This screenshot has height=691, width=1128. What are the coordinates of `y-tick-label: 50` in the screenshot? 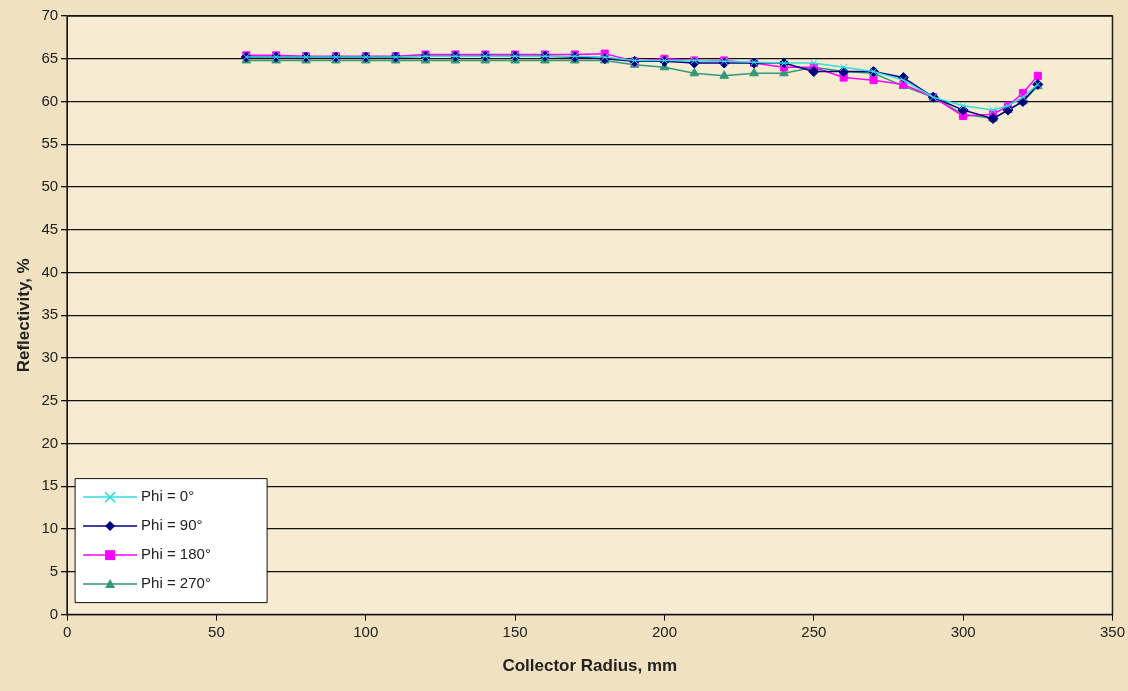 It's located at (50, 186).